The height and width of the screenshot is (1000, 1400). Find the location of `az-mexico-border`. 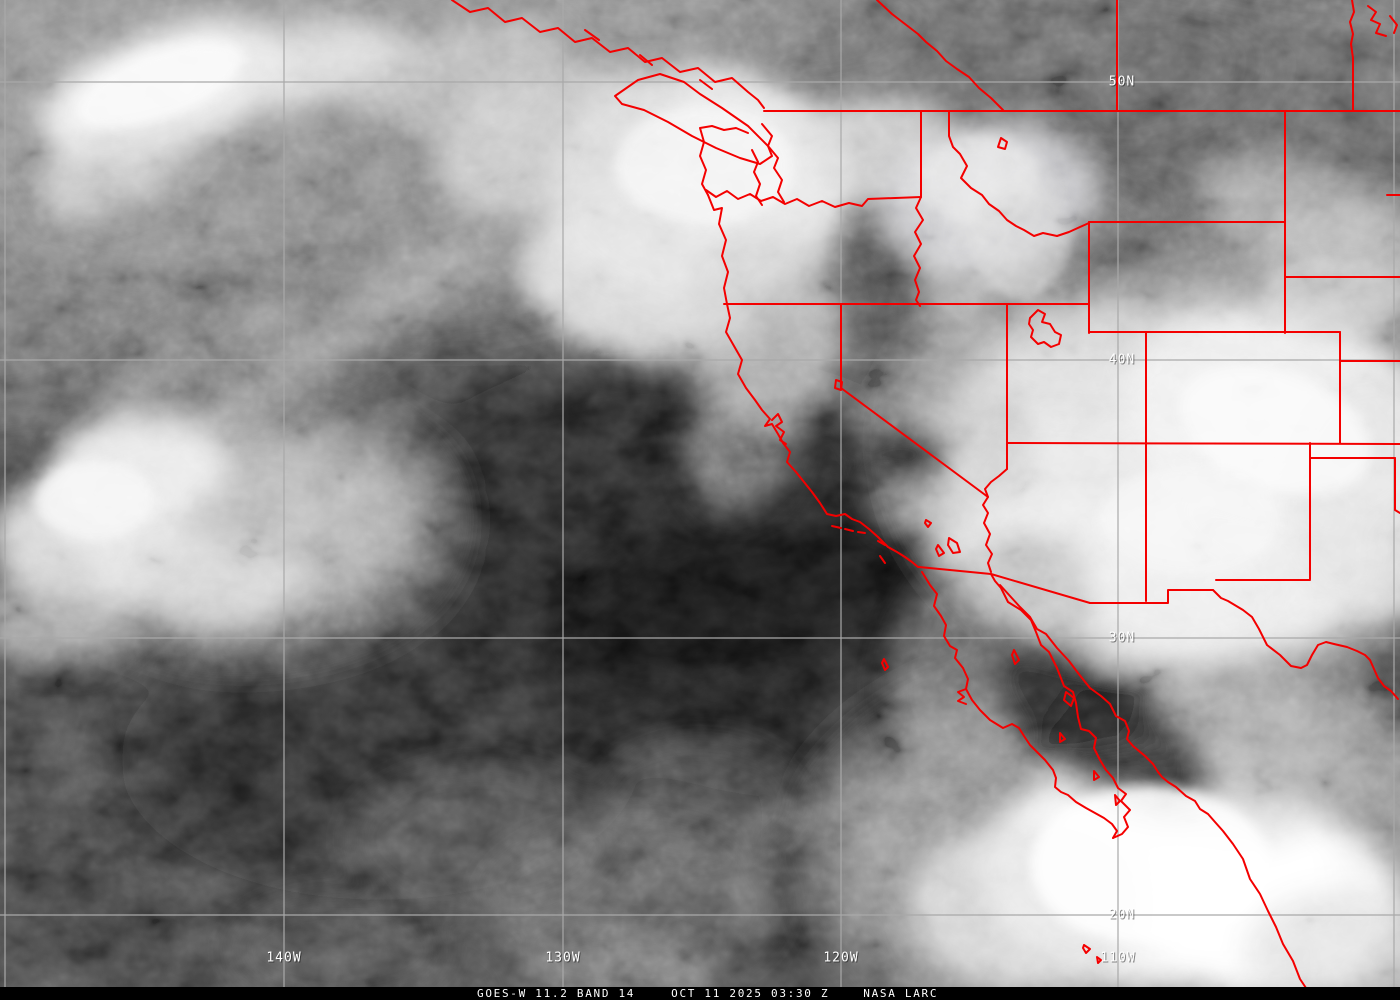

az-mexico-border is located at coordinates (1040, 588).